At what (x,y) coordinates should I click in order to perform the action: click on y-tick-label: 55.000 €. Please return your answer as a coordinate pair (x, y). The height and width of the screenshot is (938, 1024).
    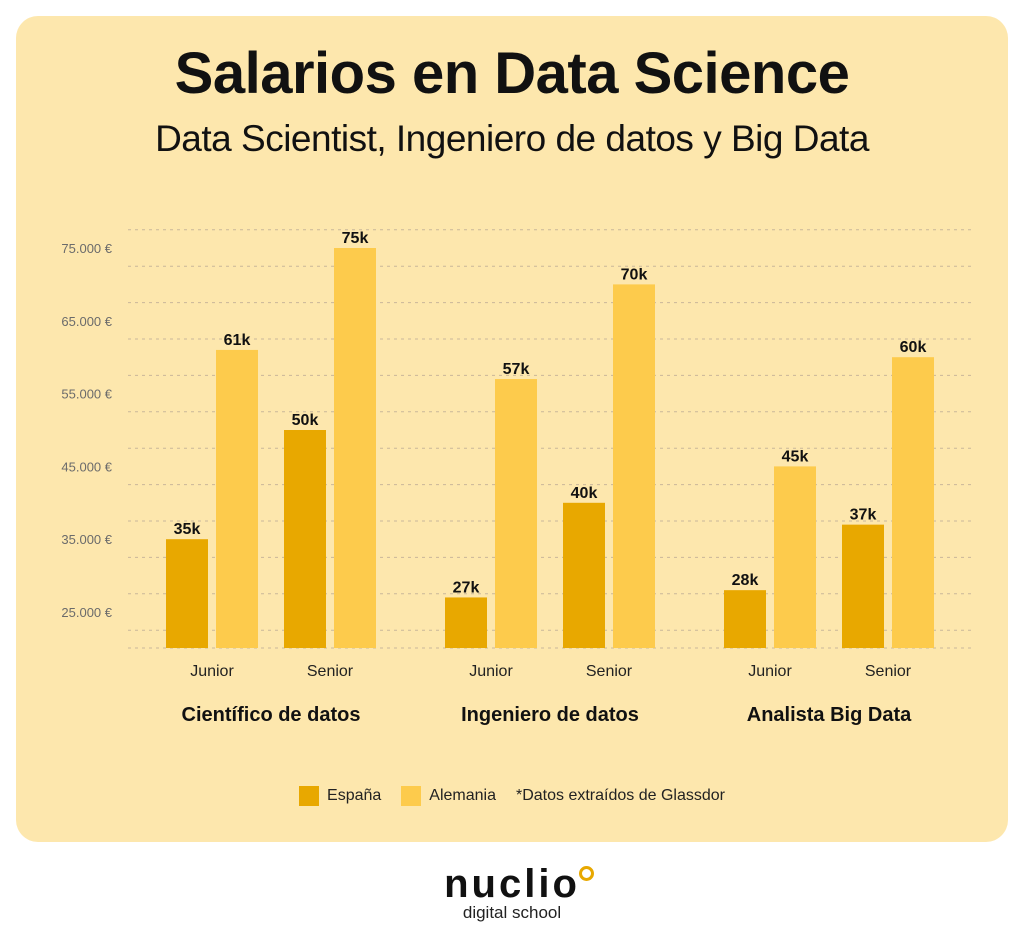
    Looking at the image, I should click on (86, 394).